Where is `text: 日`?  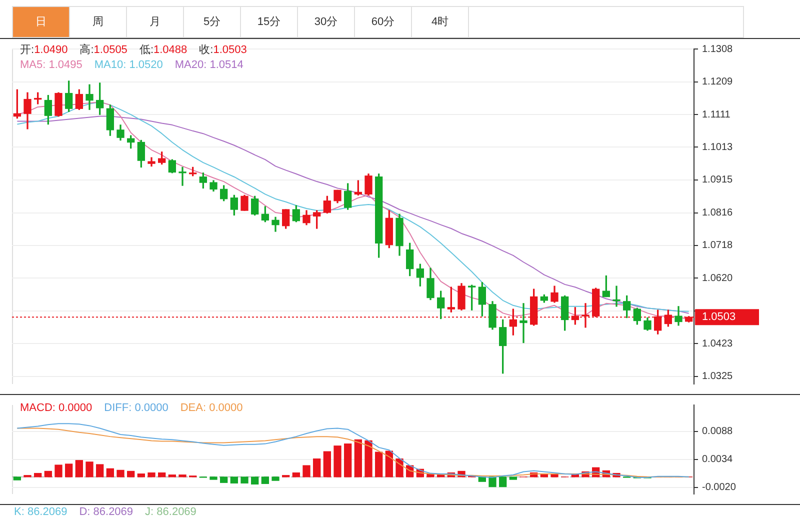
text: 日 is located at coordinates (41, 22).